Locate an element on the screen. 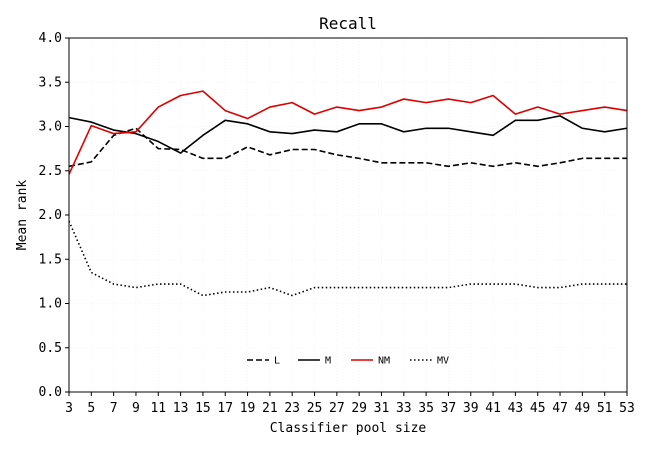  x-tick-label: 19 is located at coordinates (248, 408).